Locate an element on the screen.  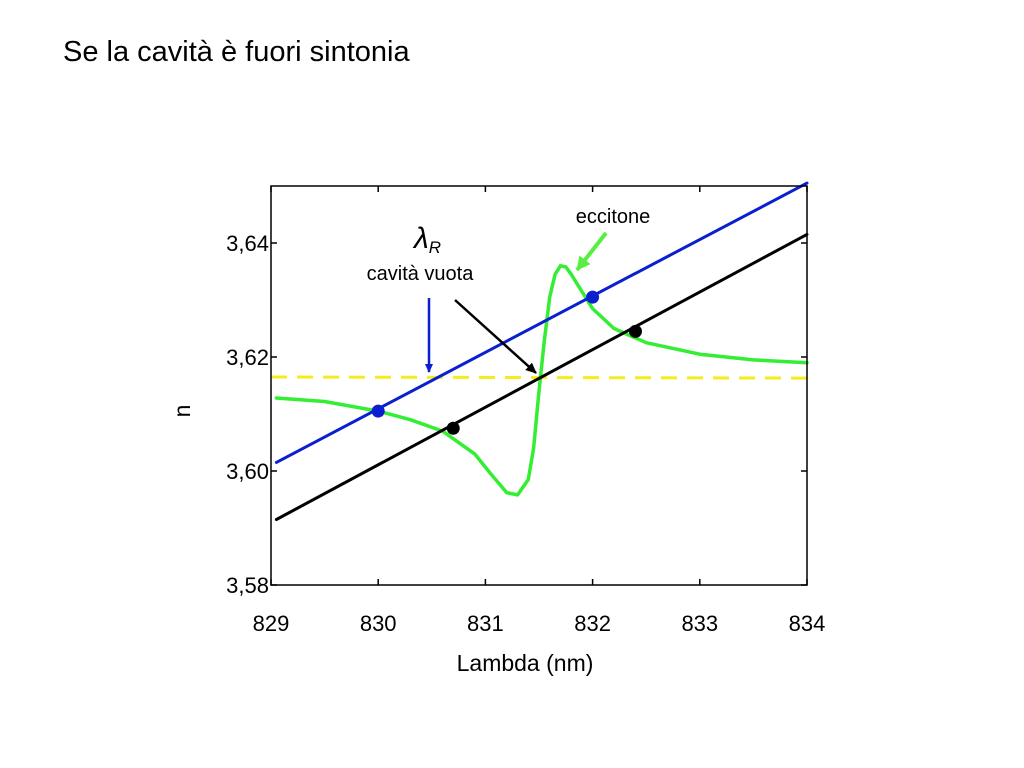
y-axis-label: n is located at coordinates (182, 411).